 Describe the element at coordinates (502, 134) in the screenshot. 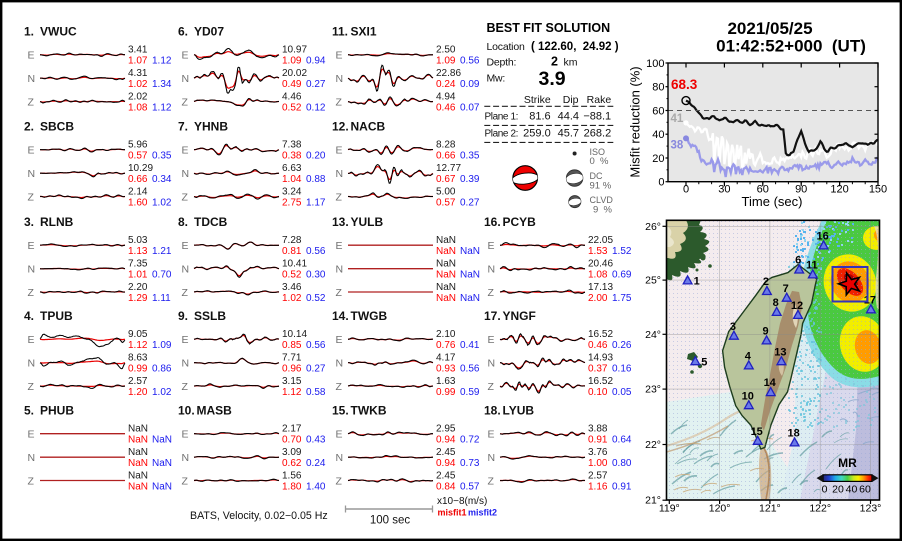

I see `svg-text: Plane 2:` at that location.